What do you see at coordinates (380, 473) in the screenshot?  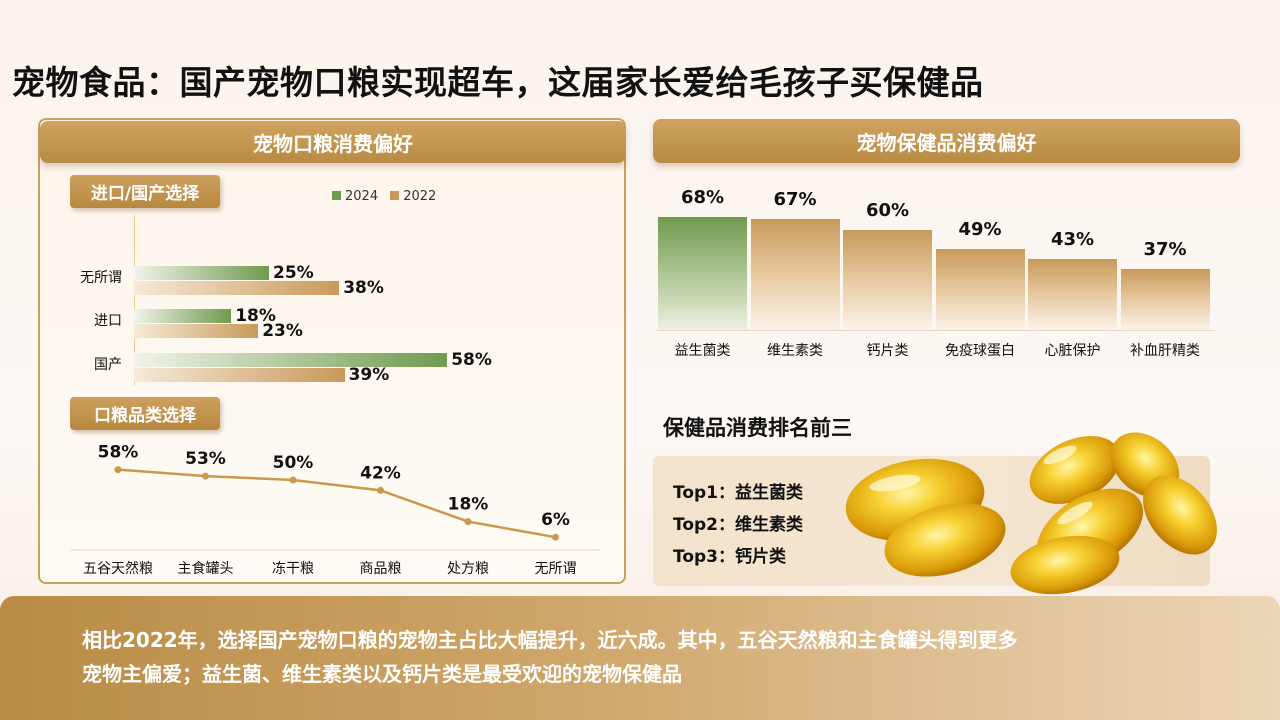 I see `data-label: 42%` at bounding box center [380, 473].